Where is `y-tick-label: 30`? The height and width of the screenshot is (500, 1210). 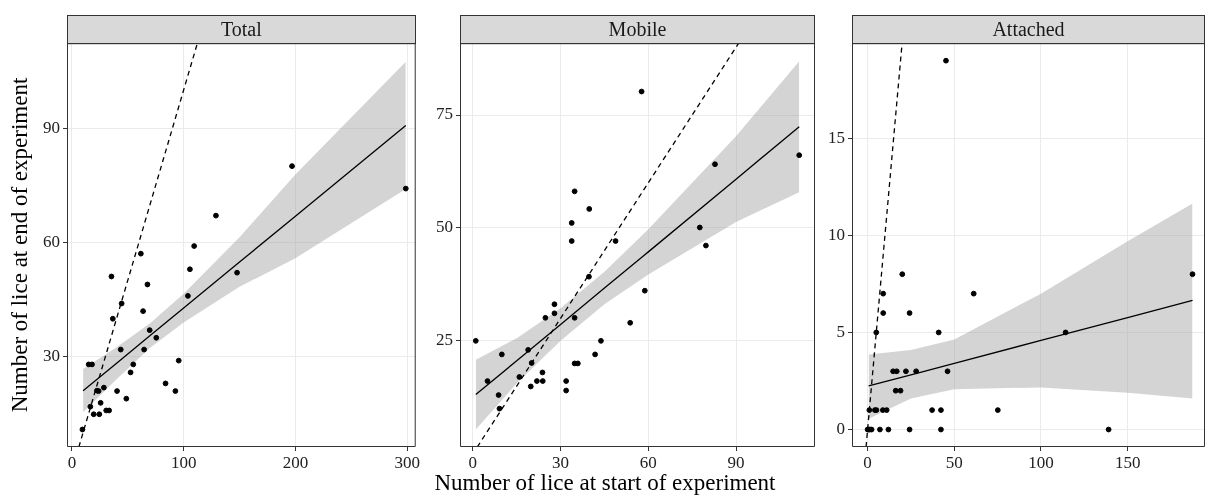
y-tick-label: 30 is located at coordinates (51, 355).